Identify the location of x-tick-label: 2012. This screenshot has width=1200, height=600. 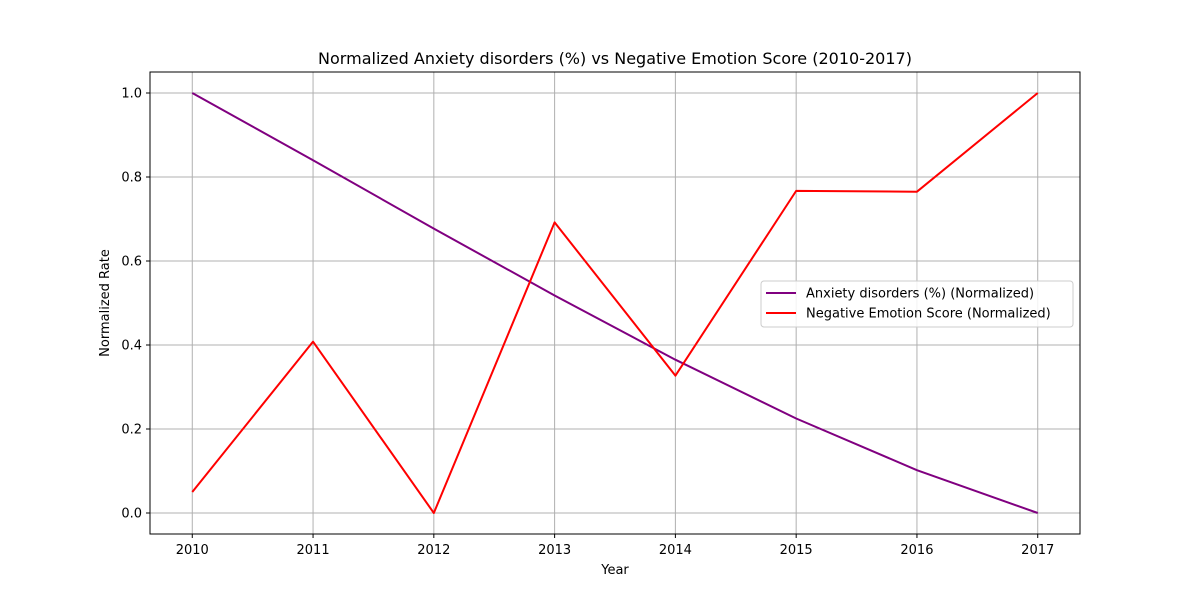
(433, 550).